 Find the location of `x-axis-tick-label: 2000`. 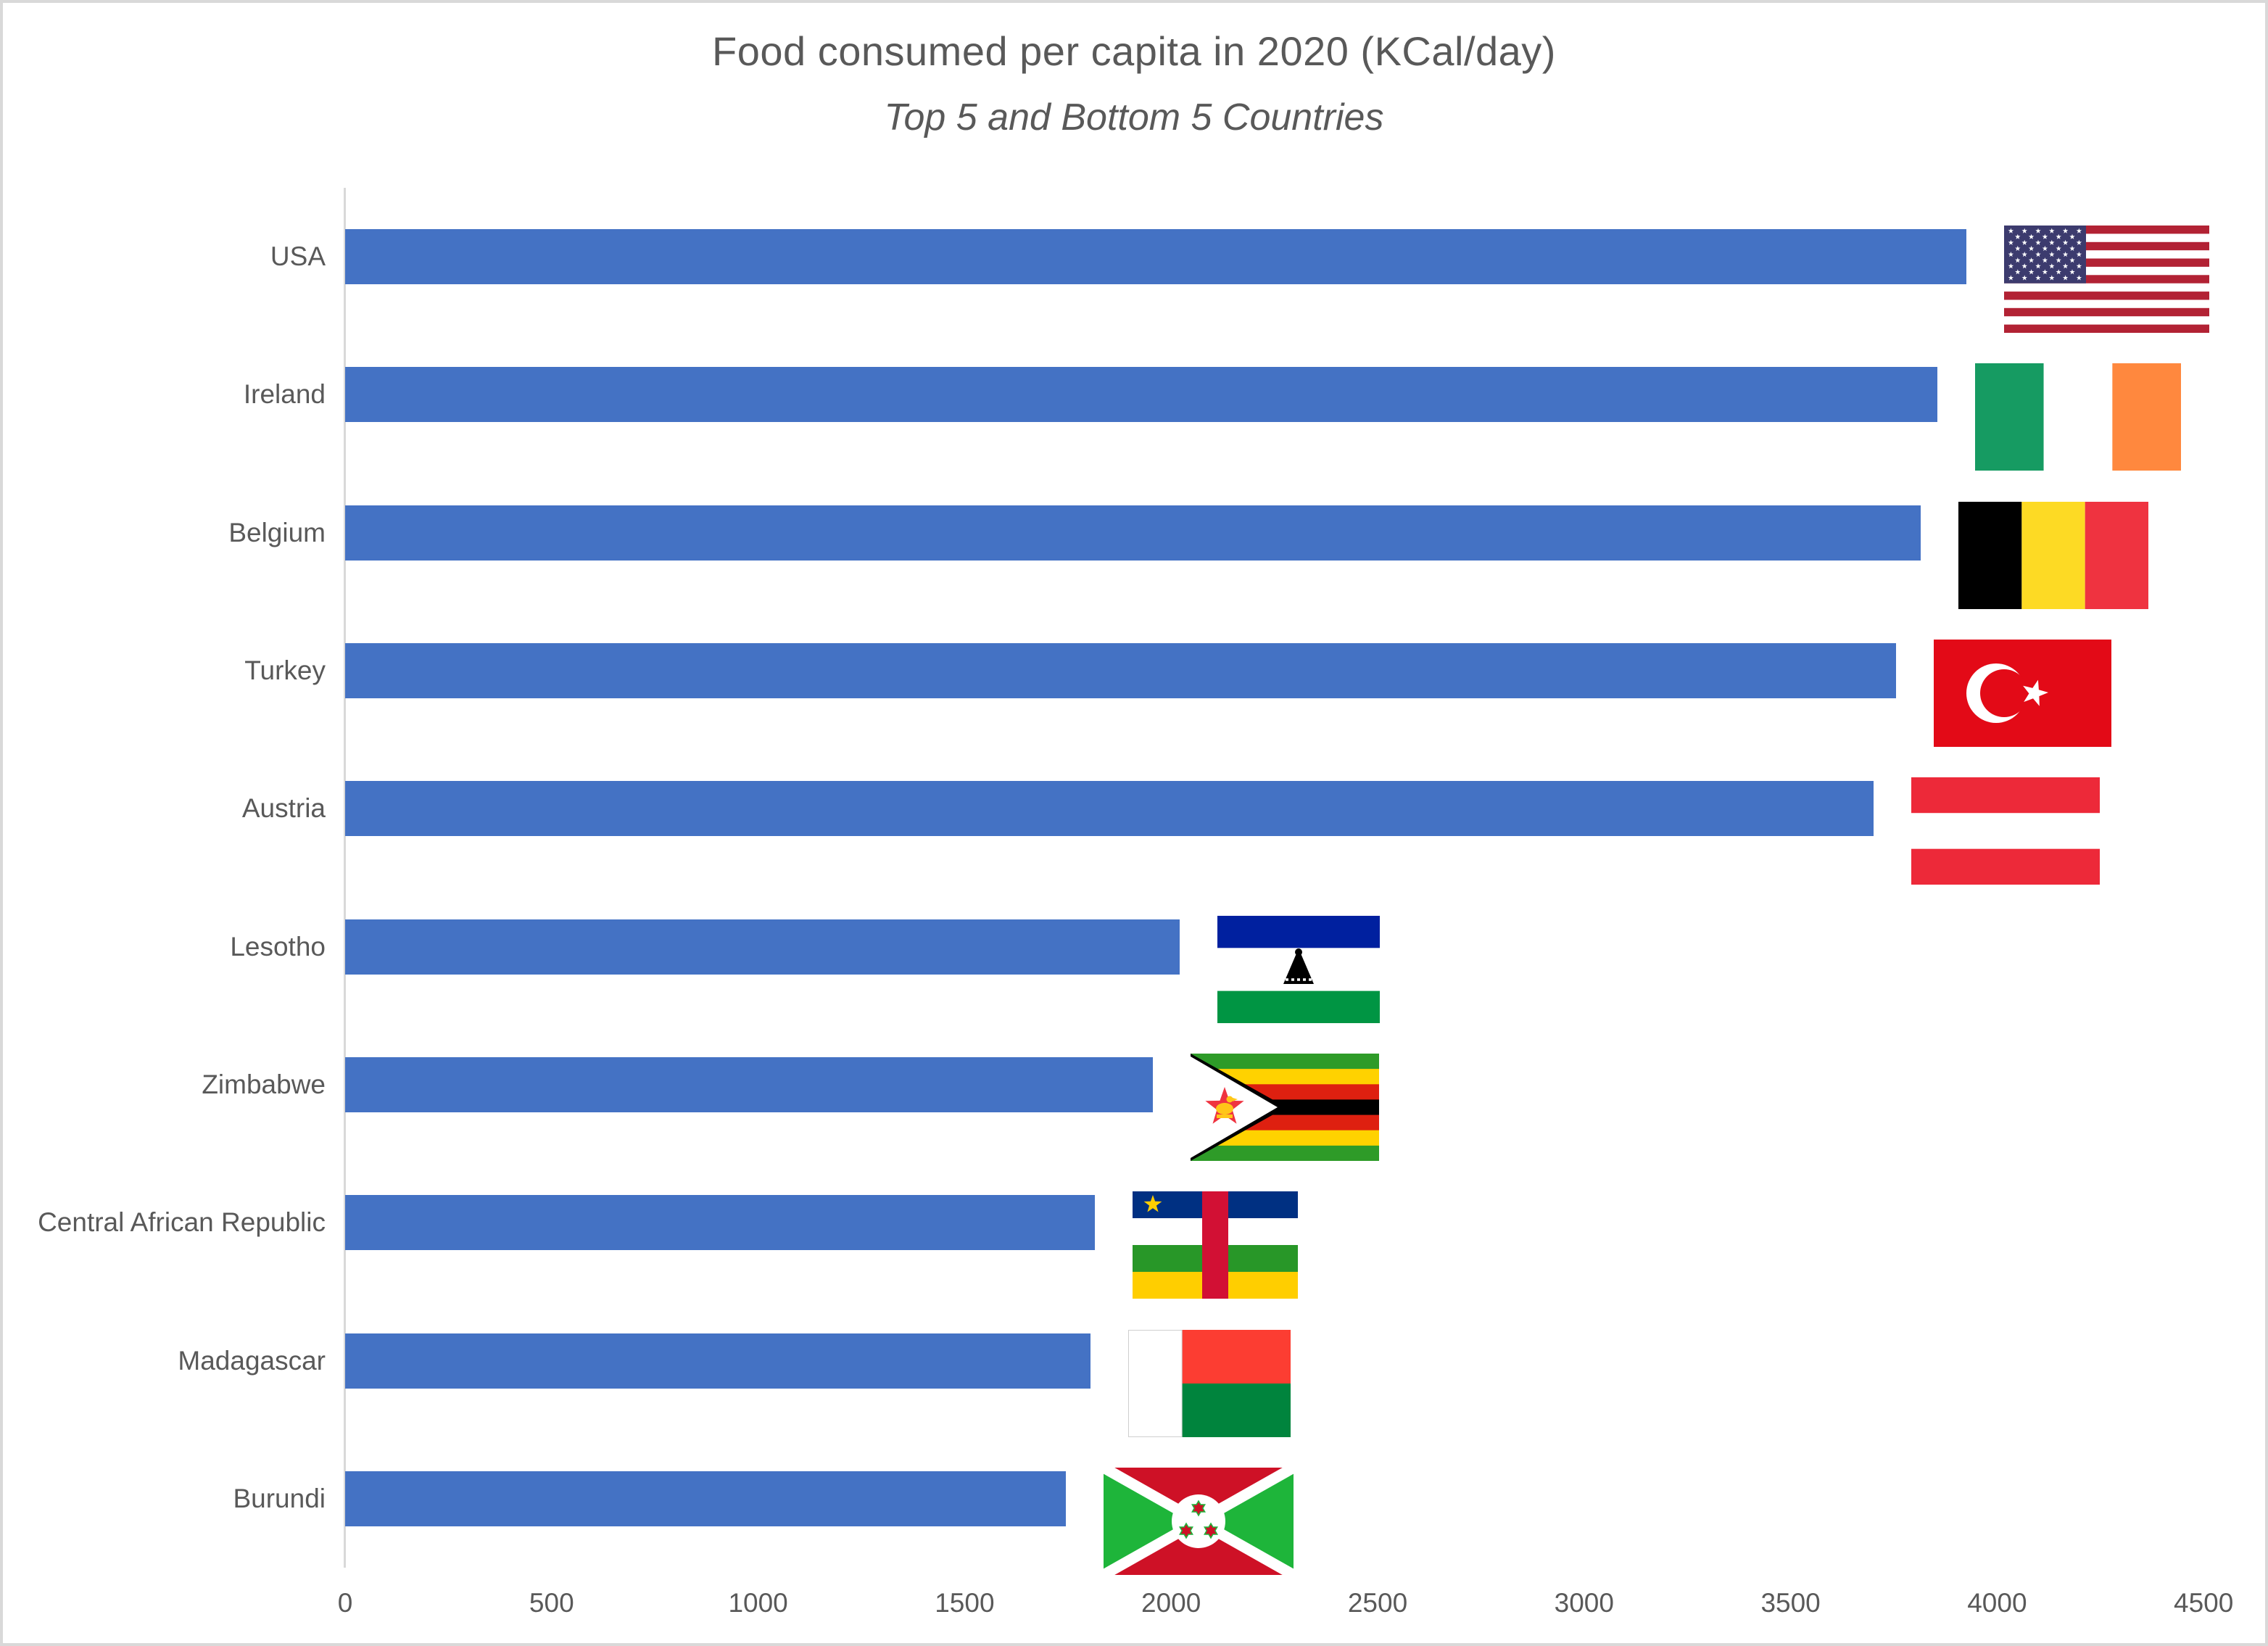

x-axis-tick-label: 2000 is located at coordinates (1171, 1603).